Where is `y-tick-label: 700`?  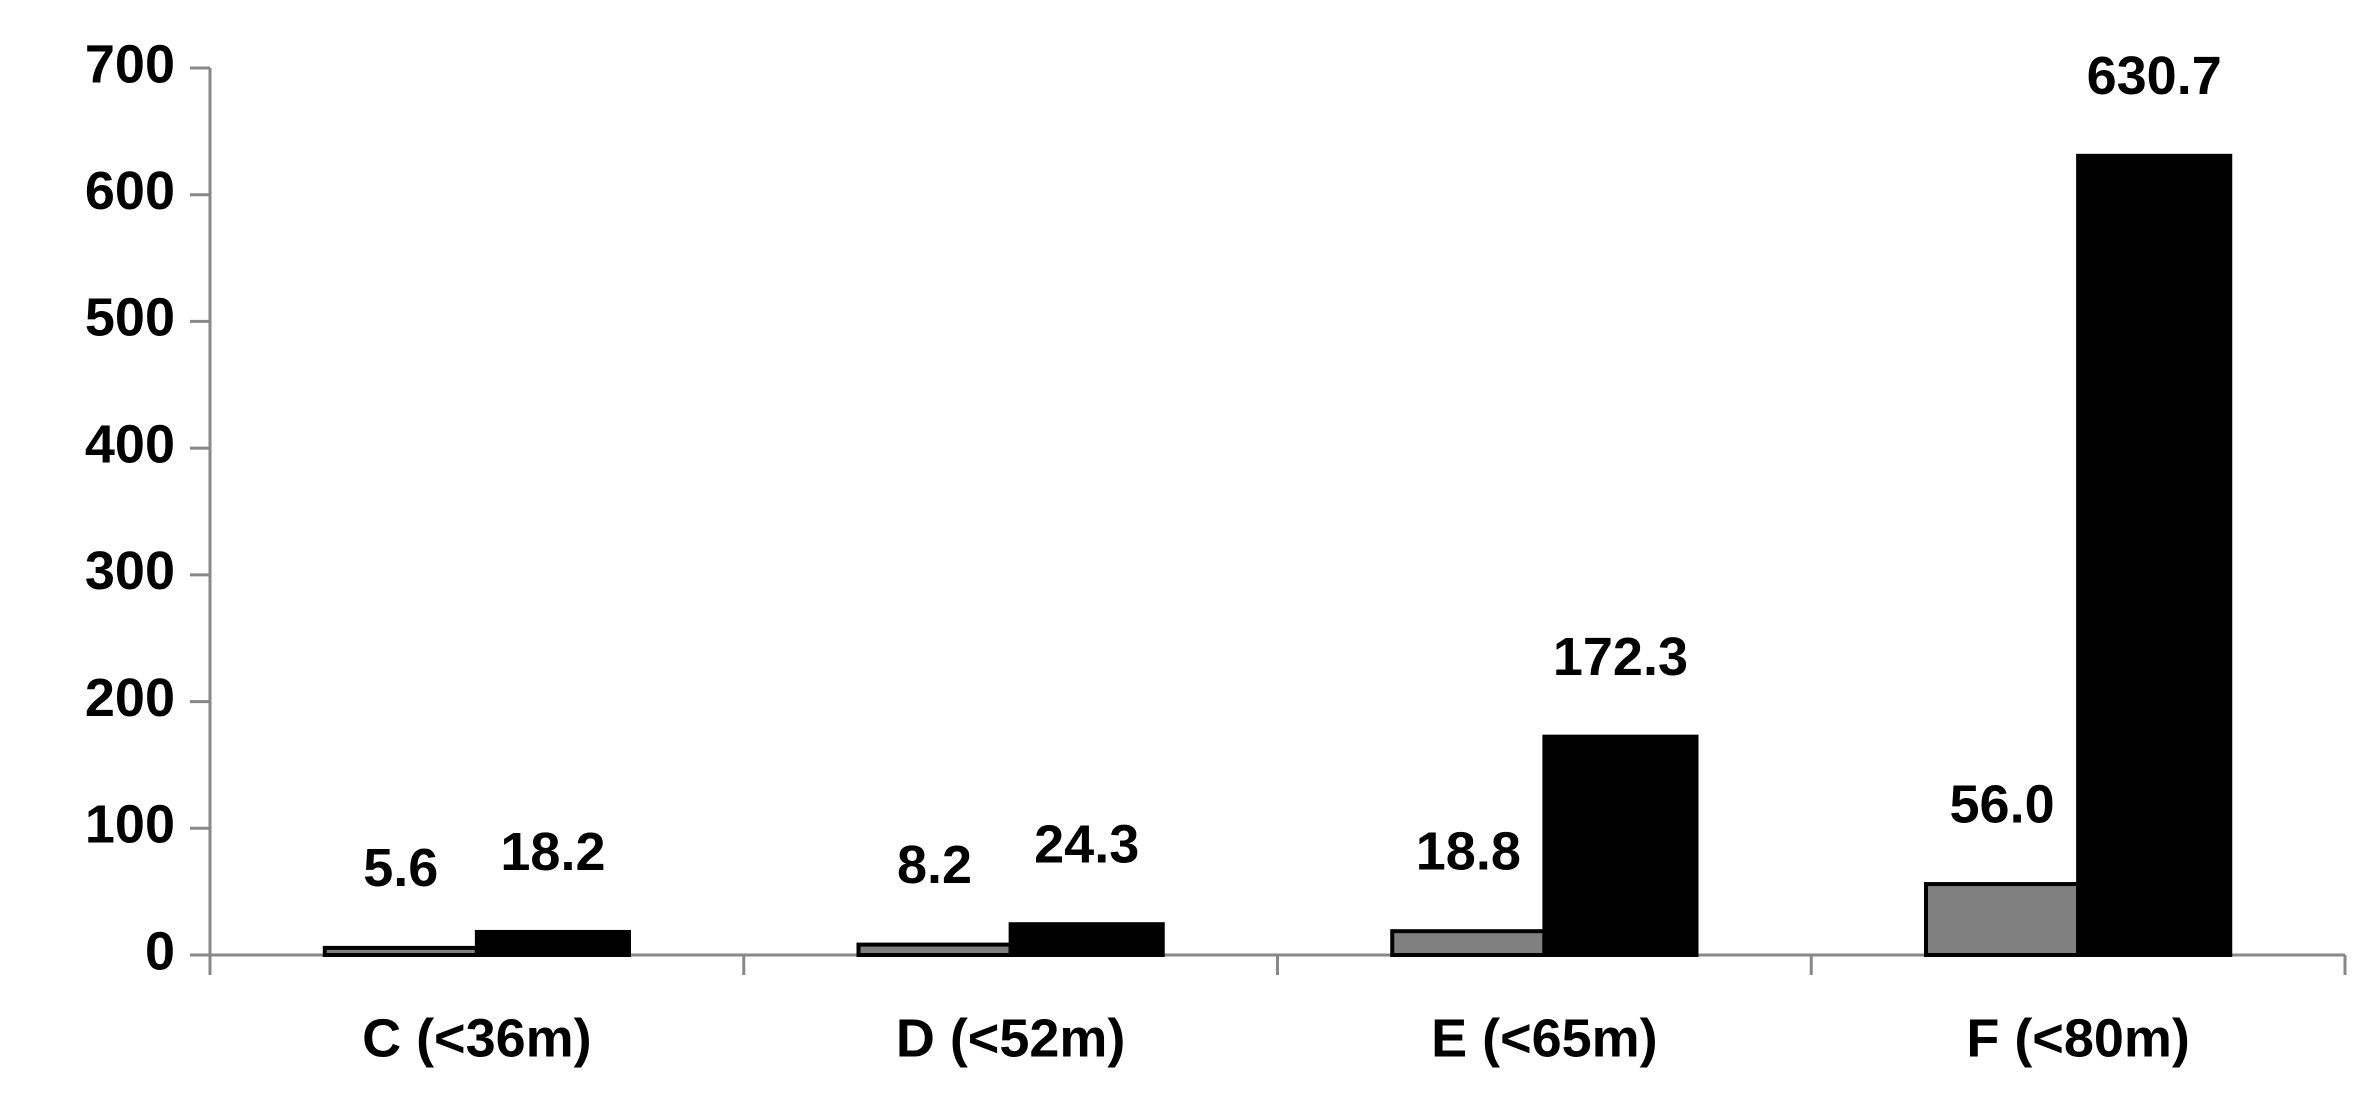
y-tick-label: 700 is located at coordinates (130, 64).